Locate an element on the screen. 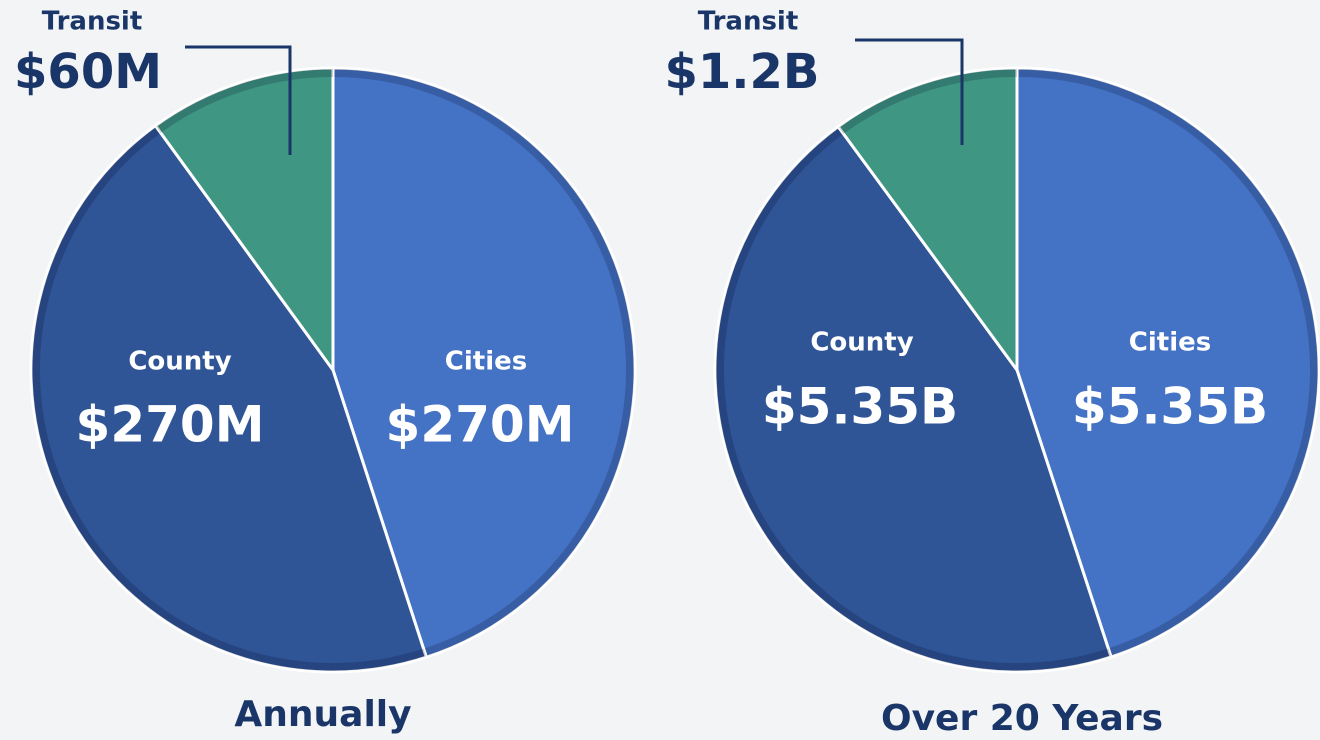 The width and height of the screenshot is (1320, 740). slice-value: $1.2B is located at coordinates (741, 72).